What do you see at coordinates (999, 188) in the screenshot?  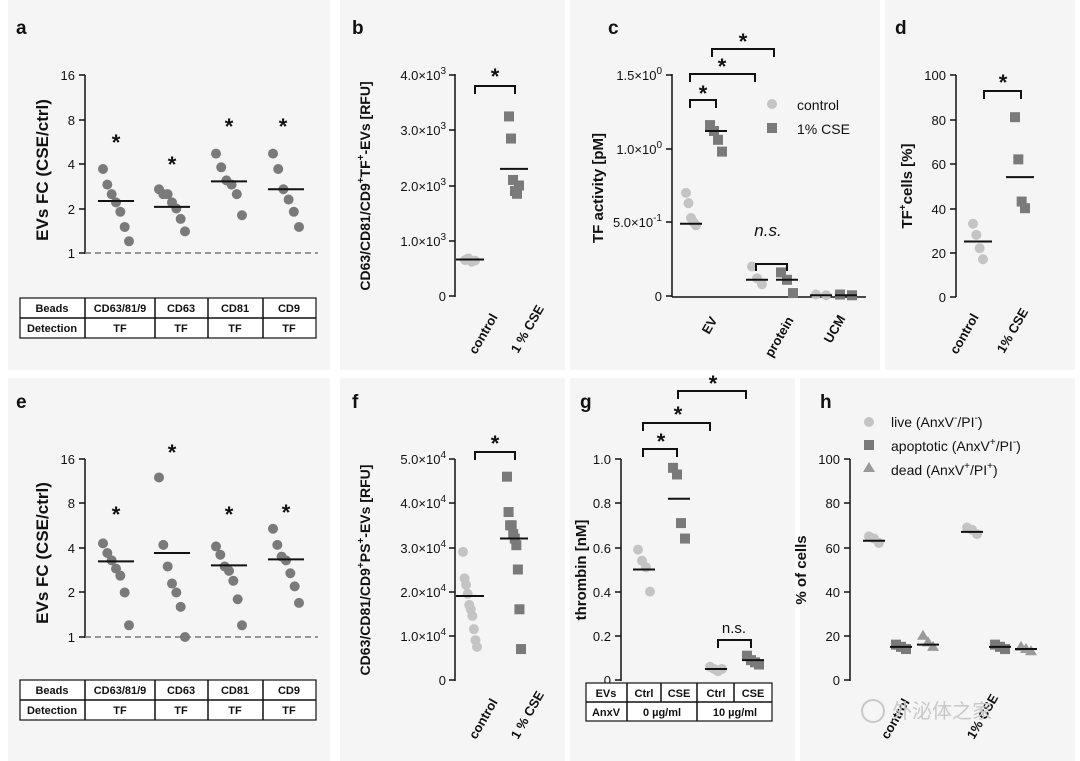 I see `panel-d-points` at bounding box center [999, 188].